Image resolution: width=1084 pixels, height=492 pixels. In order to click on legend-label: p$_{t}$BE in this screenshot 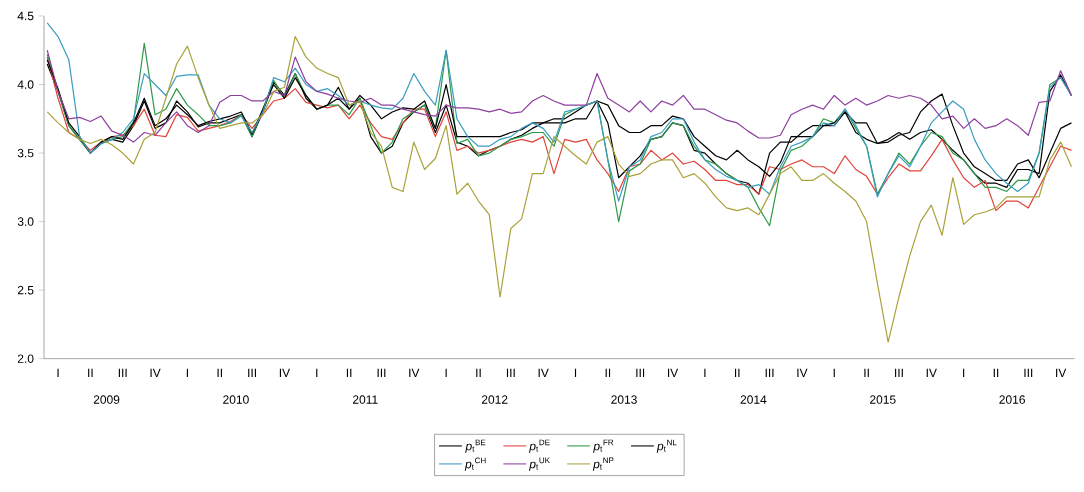, I will do `click(475, 446)`.